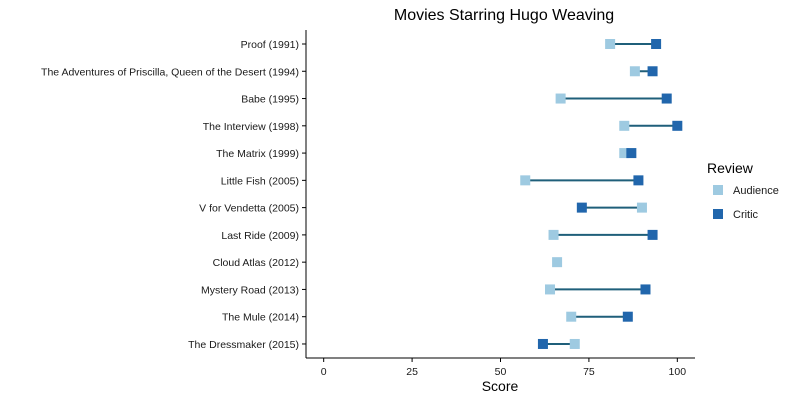  What do you see at coordinates (504, 15) in the screenshot?
I see `chart-title: Movies Starring Hugo Weaving` at bounding box center [504, 15].